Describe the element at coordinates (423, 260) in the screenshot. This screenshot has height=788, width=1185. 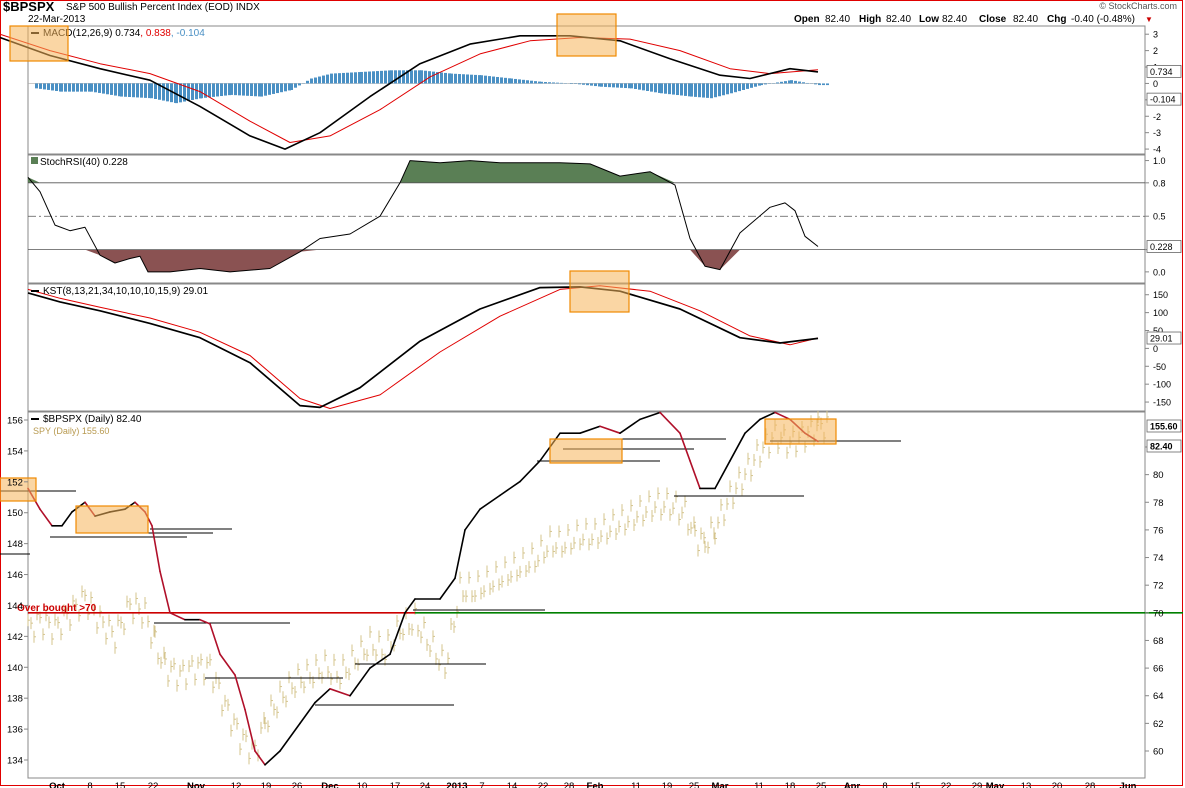
I see `stochrsi-oversold-fill` at that location.